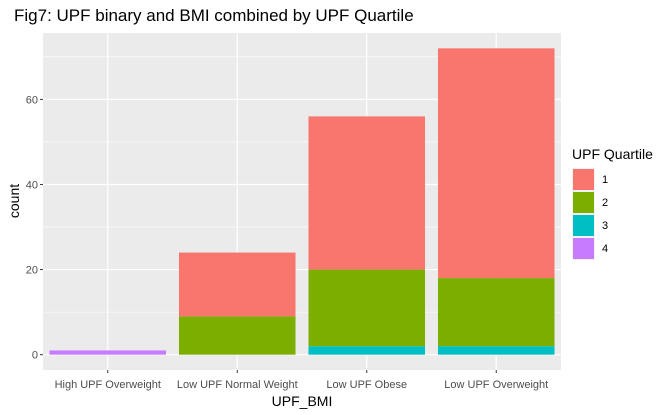 Image resolution: width=672 pixels, height=415 pixels. Describe the element at coordinates (14, 201) in the screenshot. I see `y-axis-title: count` at that location.